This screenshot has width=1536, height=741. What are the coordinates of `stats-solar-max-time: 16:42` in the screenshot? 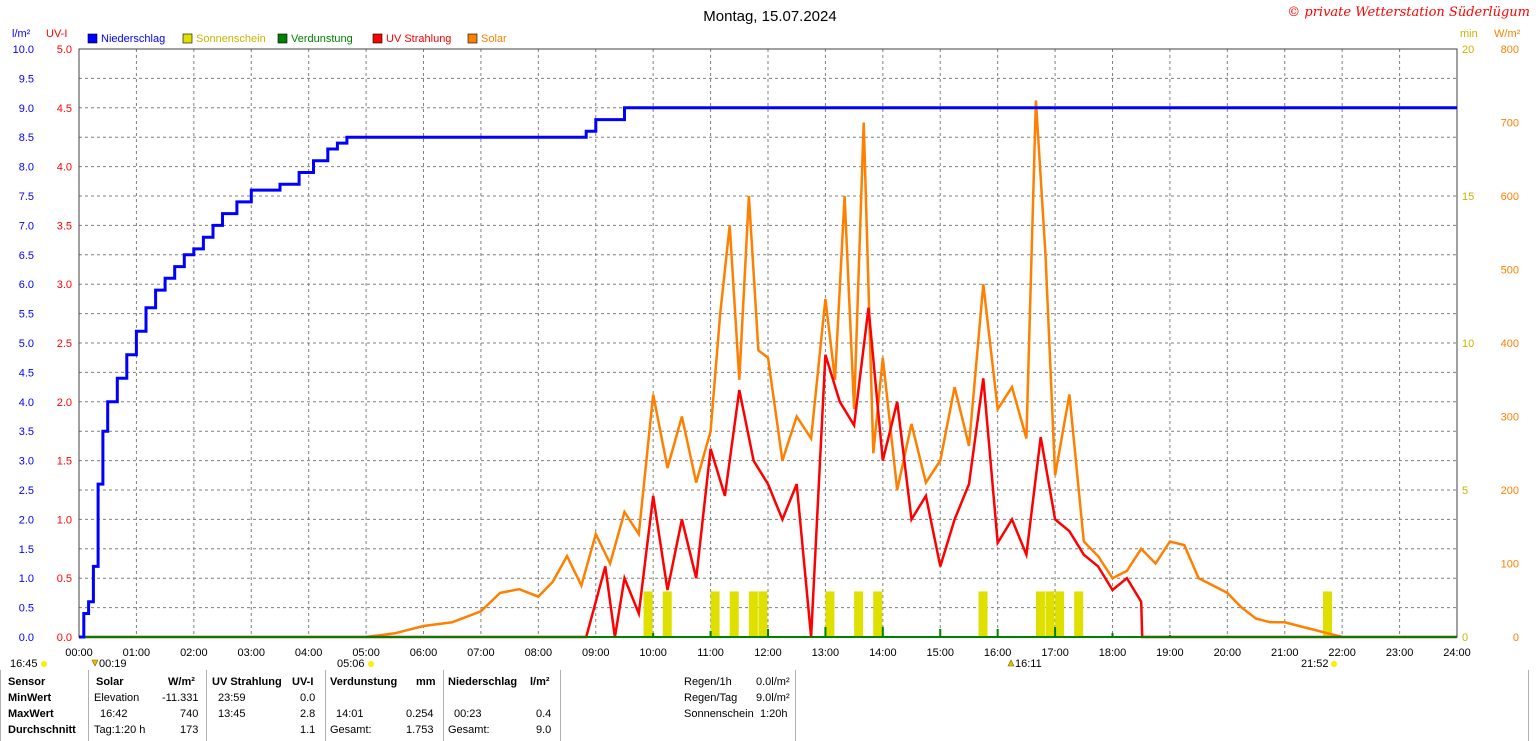 It's located at (114, 714).